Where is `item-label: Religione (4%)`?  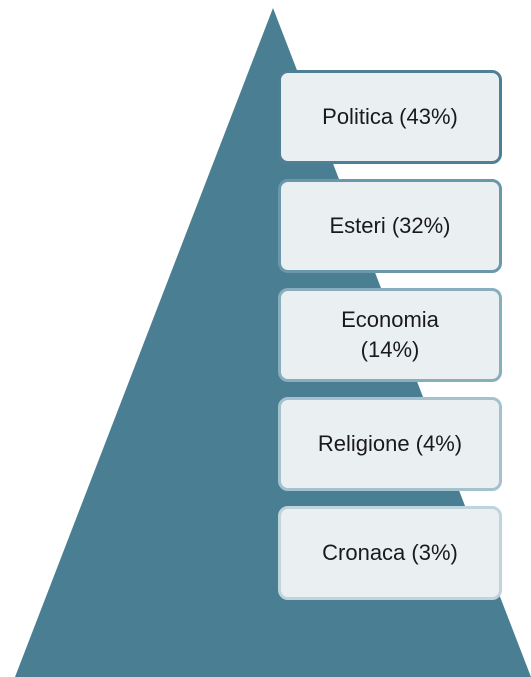
item-label: Religione (4%) is located at coordinates (390, 443).